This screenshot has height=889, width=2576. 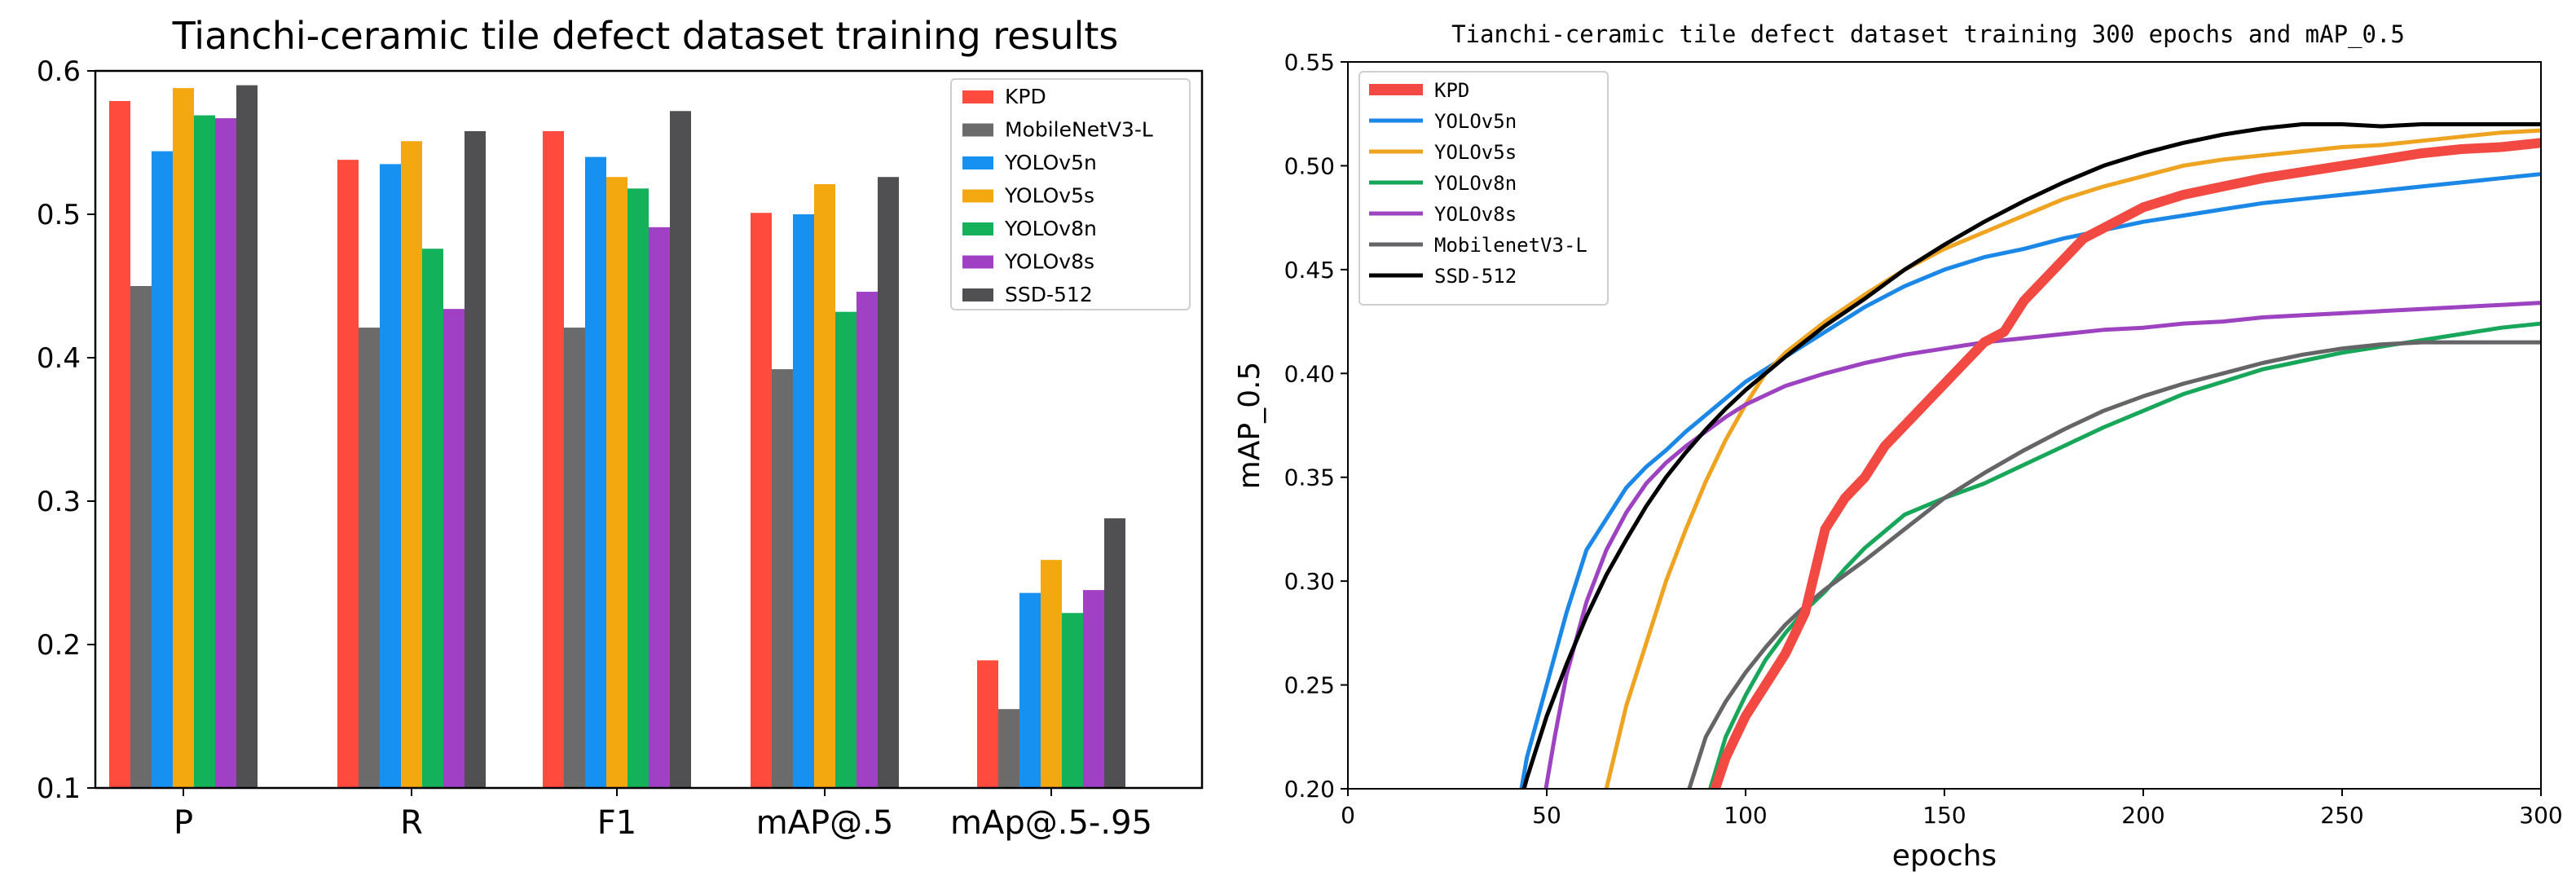 What do you see at coordinates (1475, 277) in the screenshot?
I see `legend-label-ssd-512: SSD-512` at bounding box center [1475, 277].